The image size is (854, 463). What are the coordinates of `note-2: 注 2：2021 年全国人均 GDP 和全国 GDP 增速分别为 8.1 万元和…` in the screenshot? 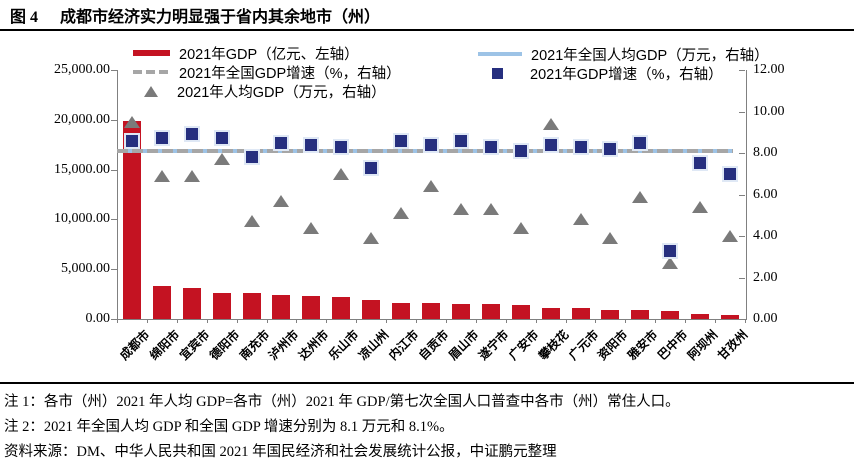 It's located at (229, 427).